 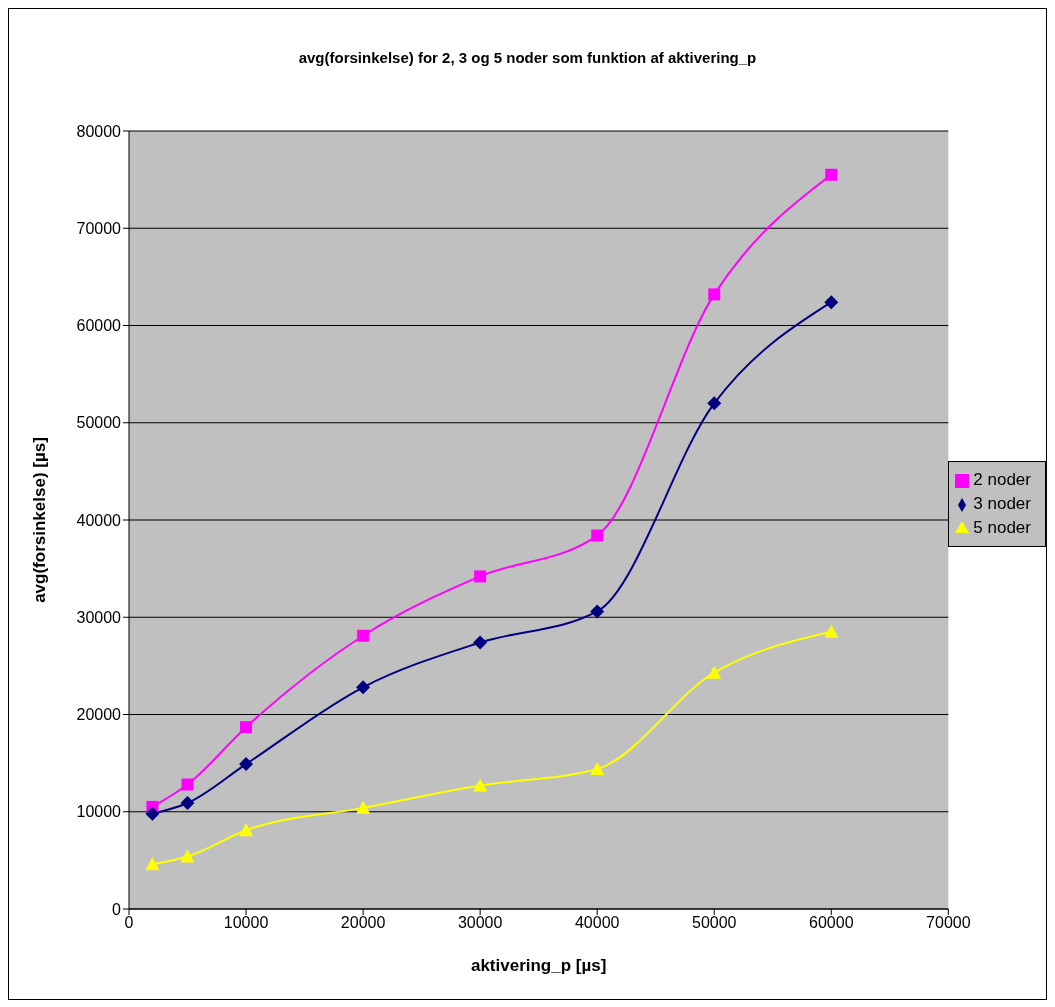 I want to click on y-tick-label: 20000, so click(x=99, y=715).